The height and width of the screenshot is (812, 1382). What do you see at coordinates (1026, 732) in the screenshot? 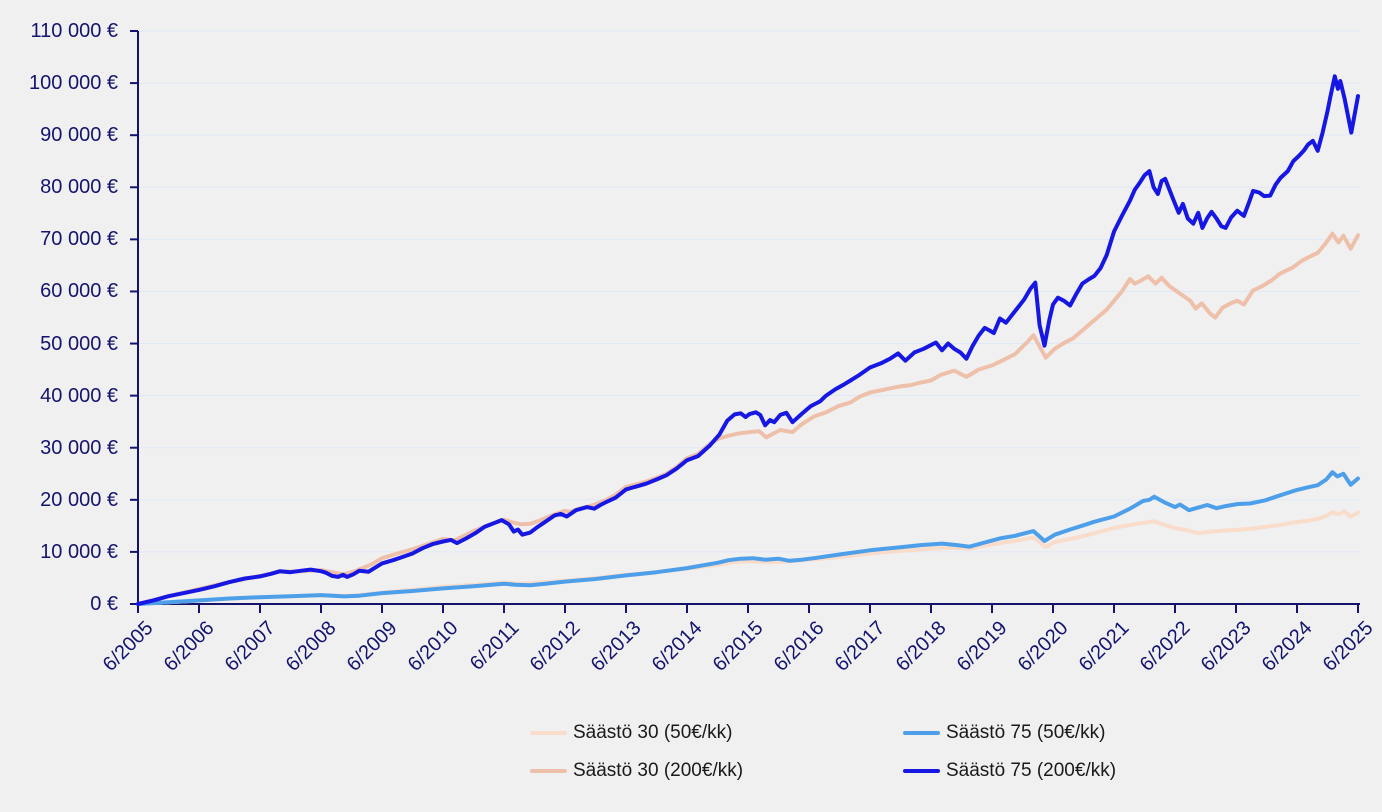
I see `legend-label: Säästö 75 (50€/kk)` at bounding box center [1026, 732].